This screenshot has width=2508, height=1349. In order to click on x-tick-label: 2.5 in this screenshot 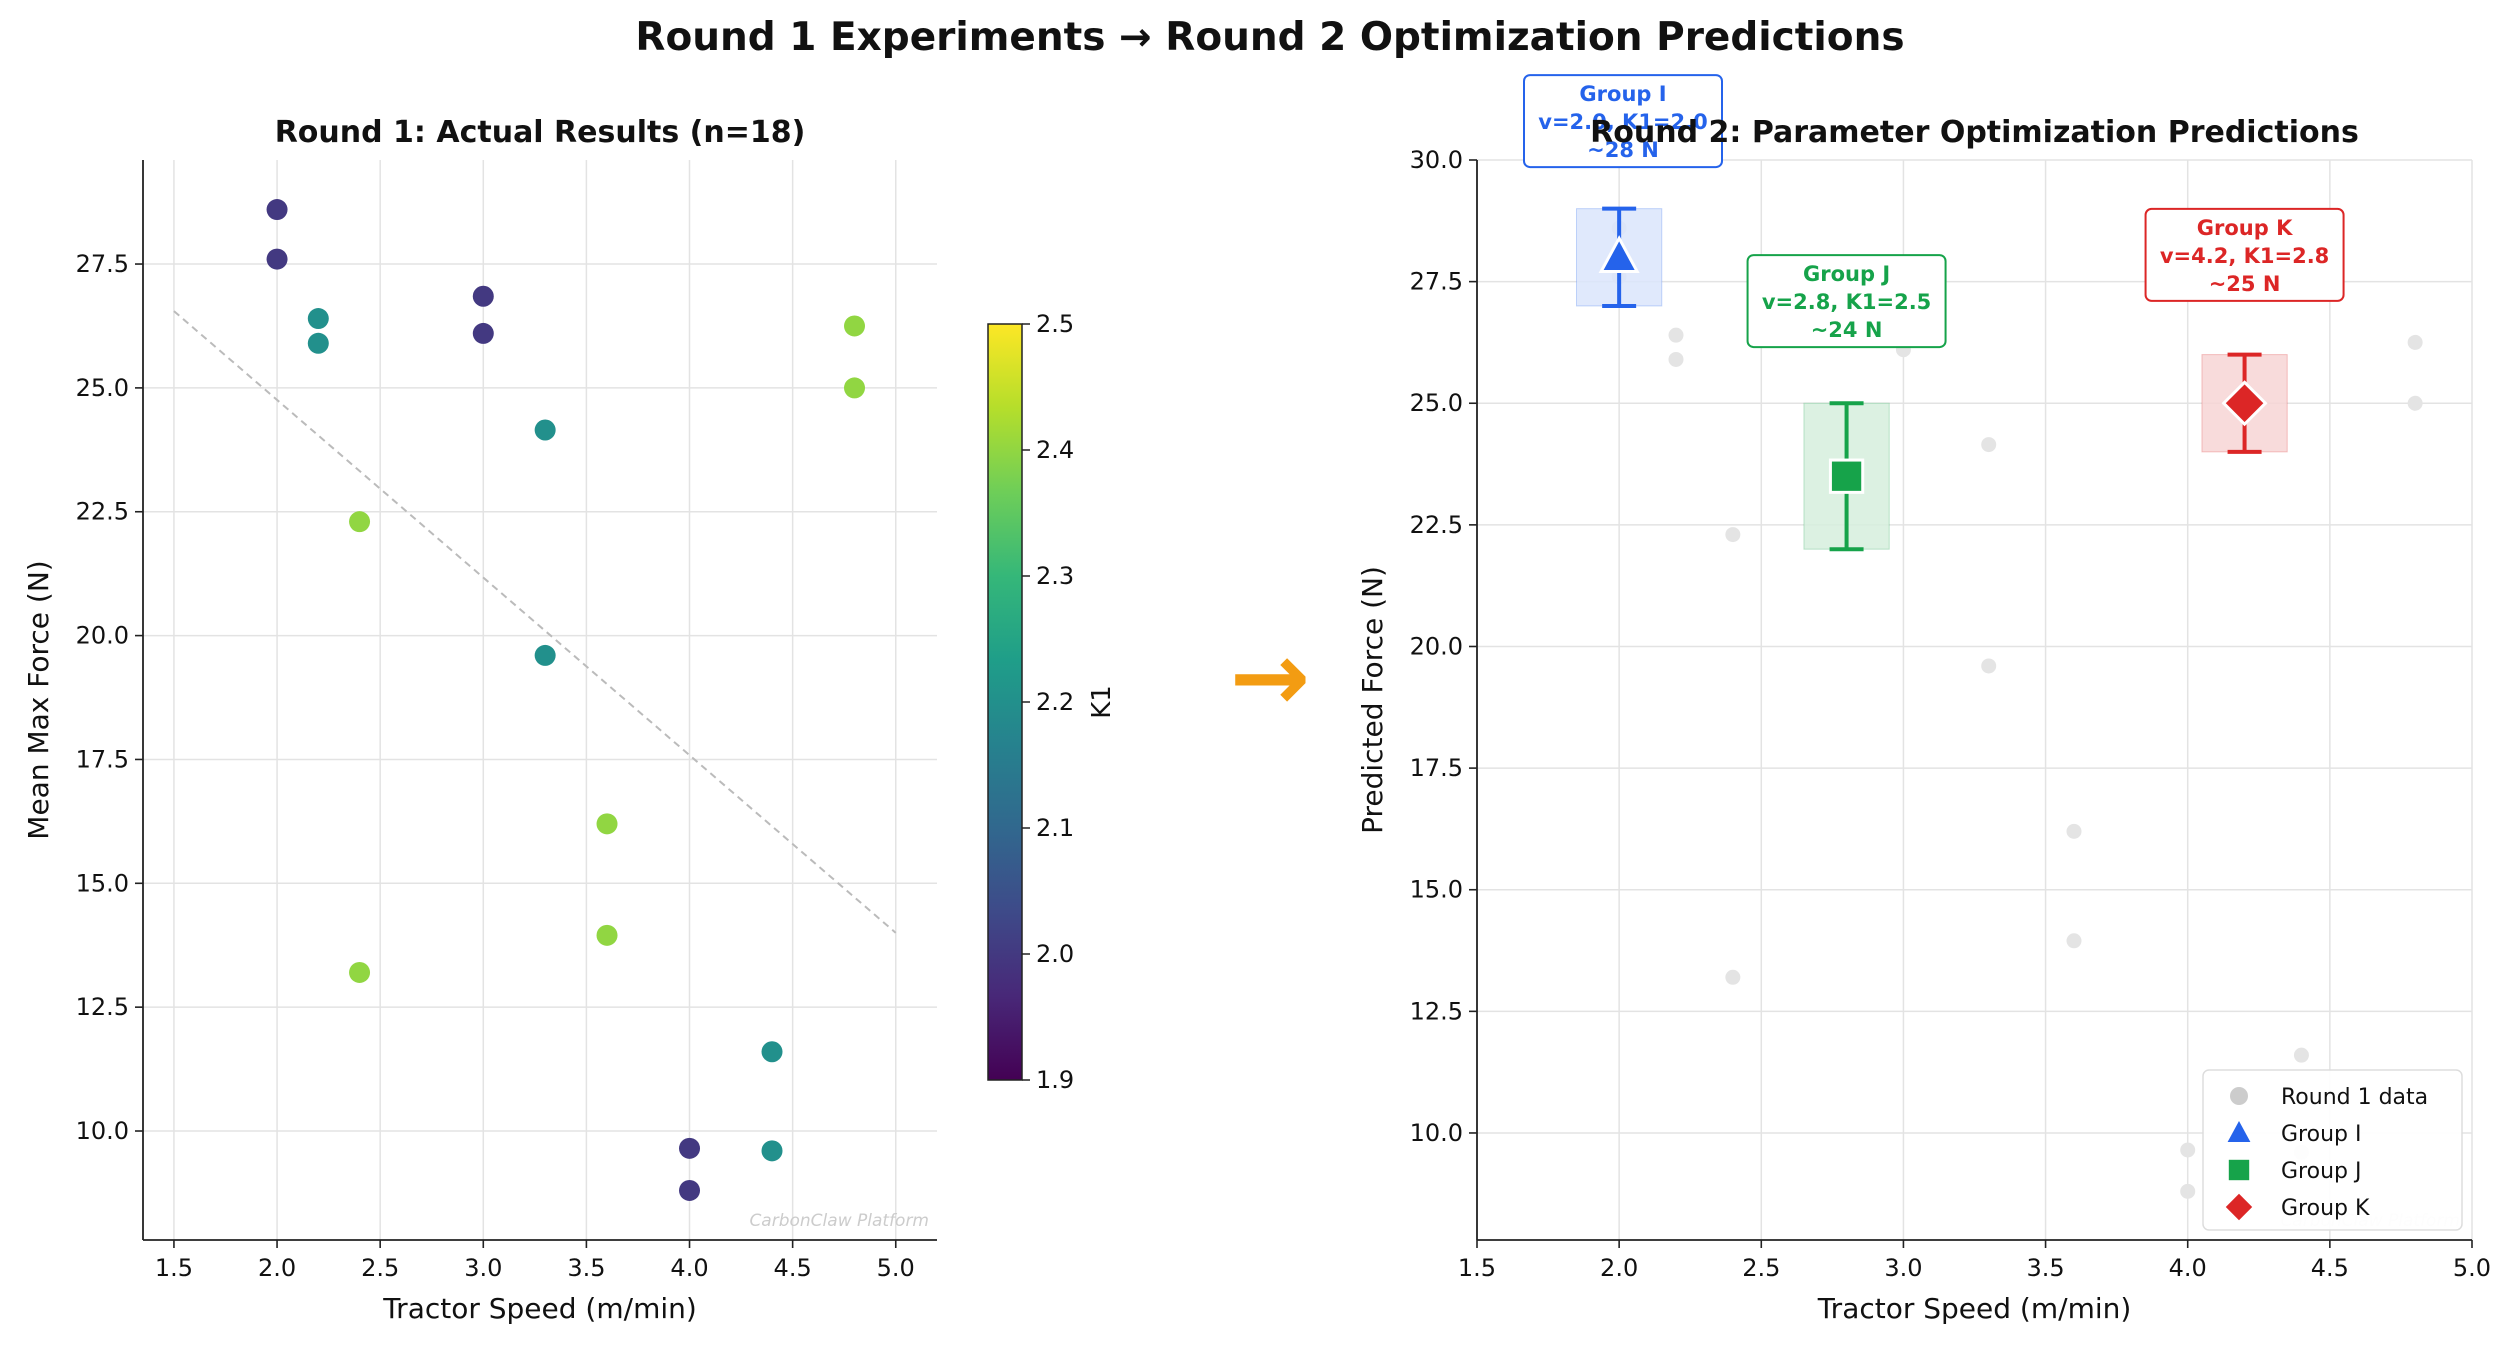, I will do `click(380, 1268)`.